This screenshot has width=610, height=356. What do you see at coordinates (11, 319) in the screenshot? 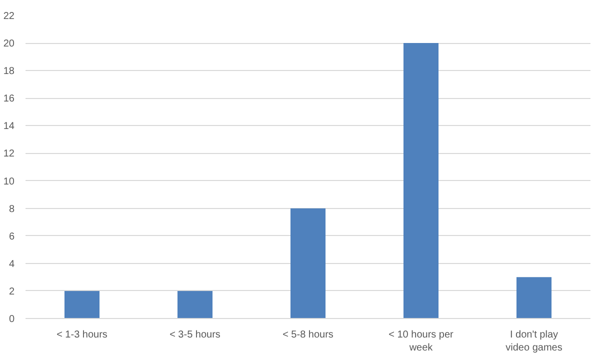
I see `y-tick-label: 0` at bounding box center [11, 319].